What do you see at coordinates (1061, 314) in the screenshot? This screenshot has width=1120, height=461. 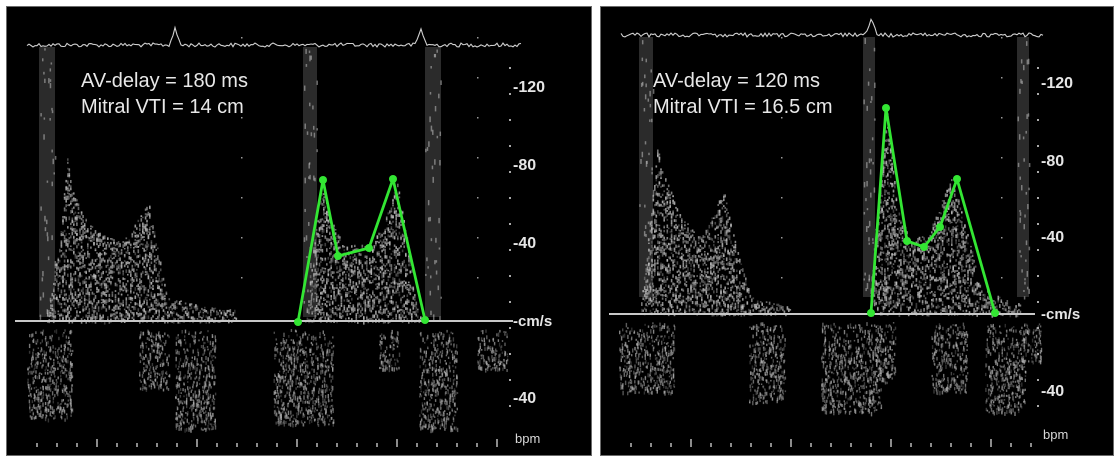 I see `scale-unit-label-right: -cm/s` at bounding box center [1061, 314].